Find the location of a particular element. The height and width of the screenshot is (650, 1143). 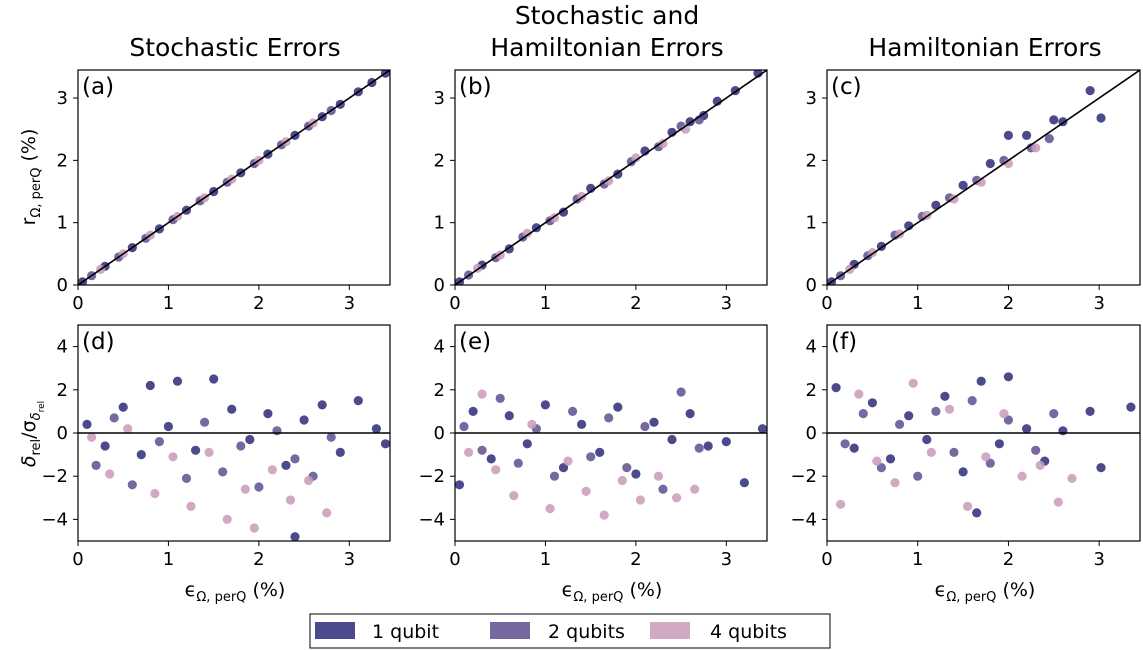

svg-text: δrel/σδrel is located at coordinates (32, 434).